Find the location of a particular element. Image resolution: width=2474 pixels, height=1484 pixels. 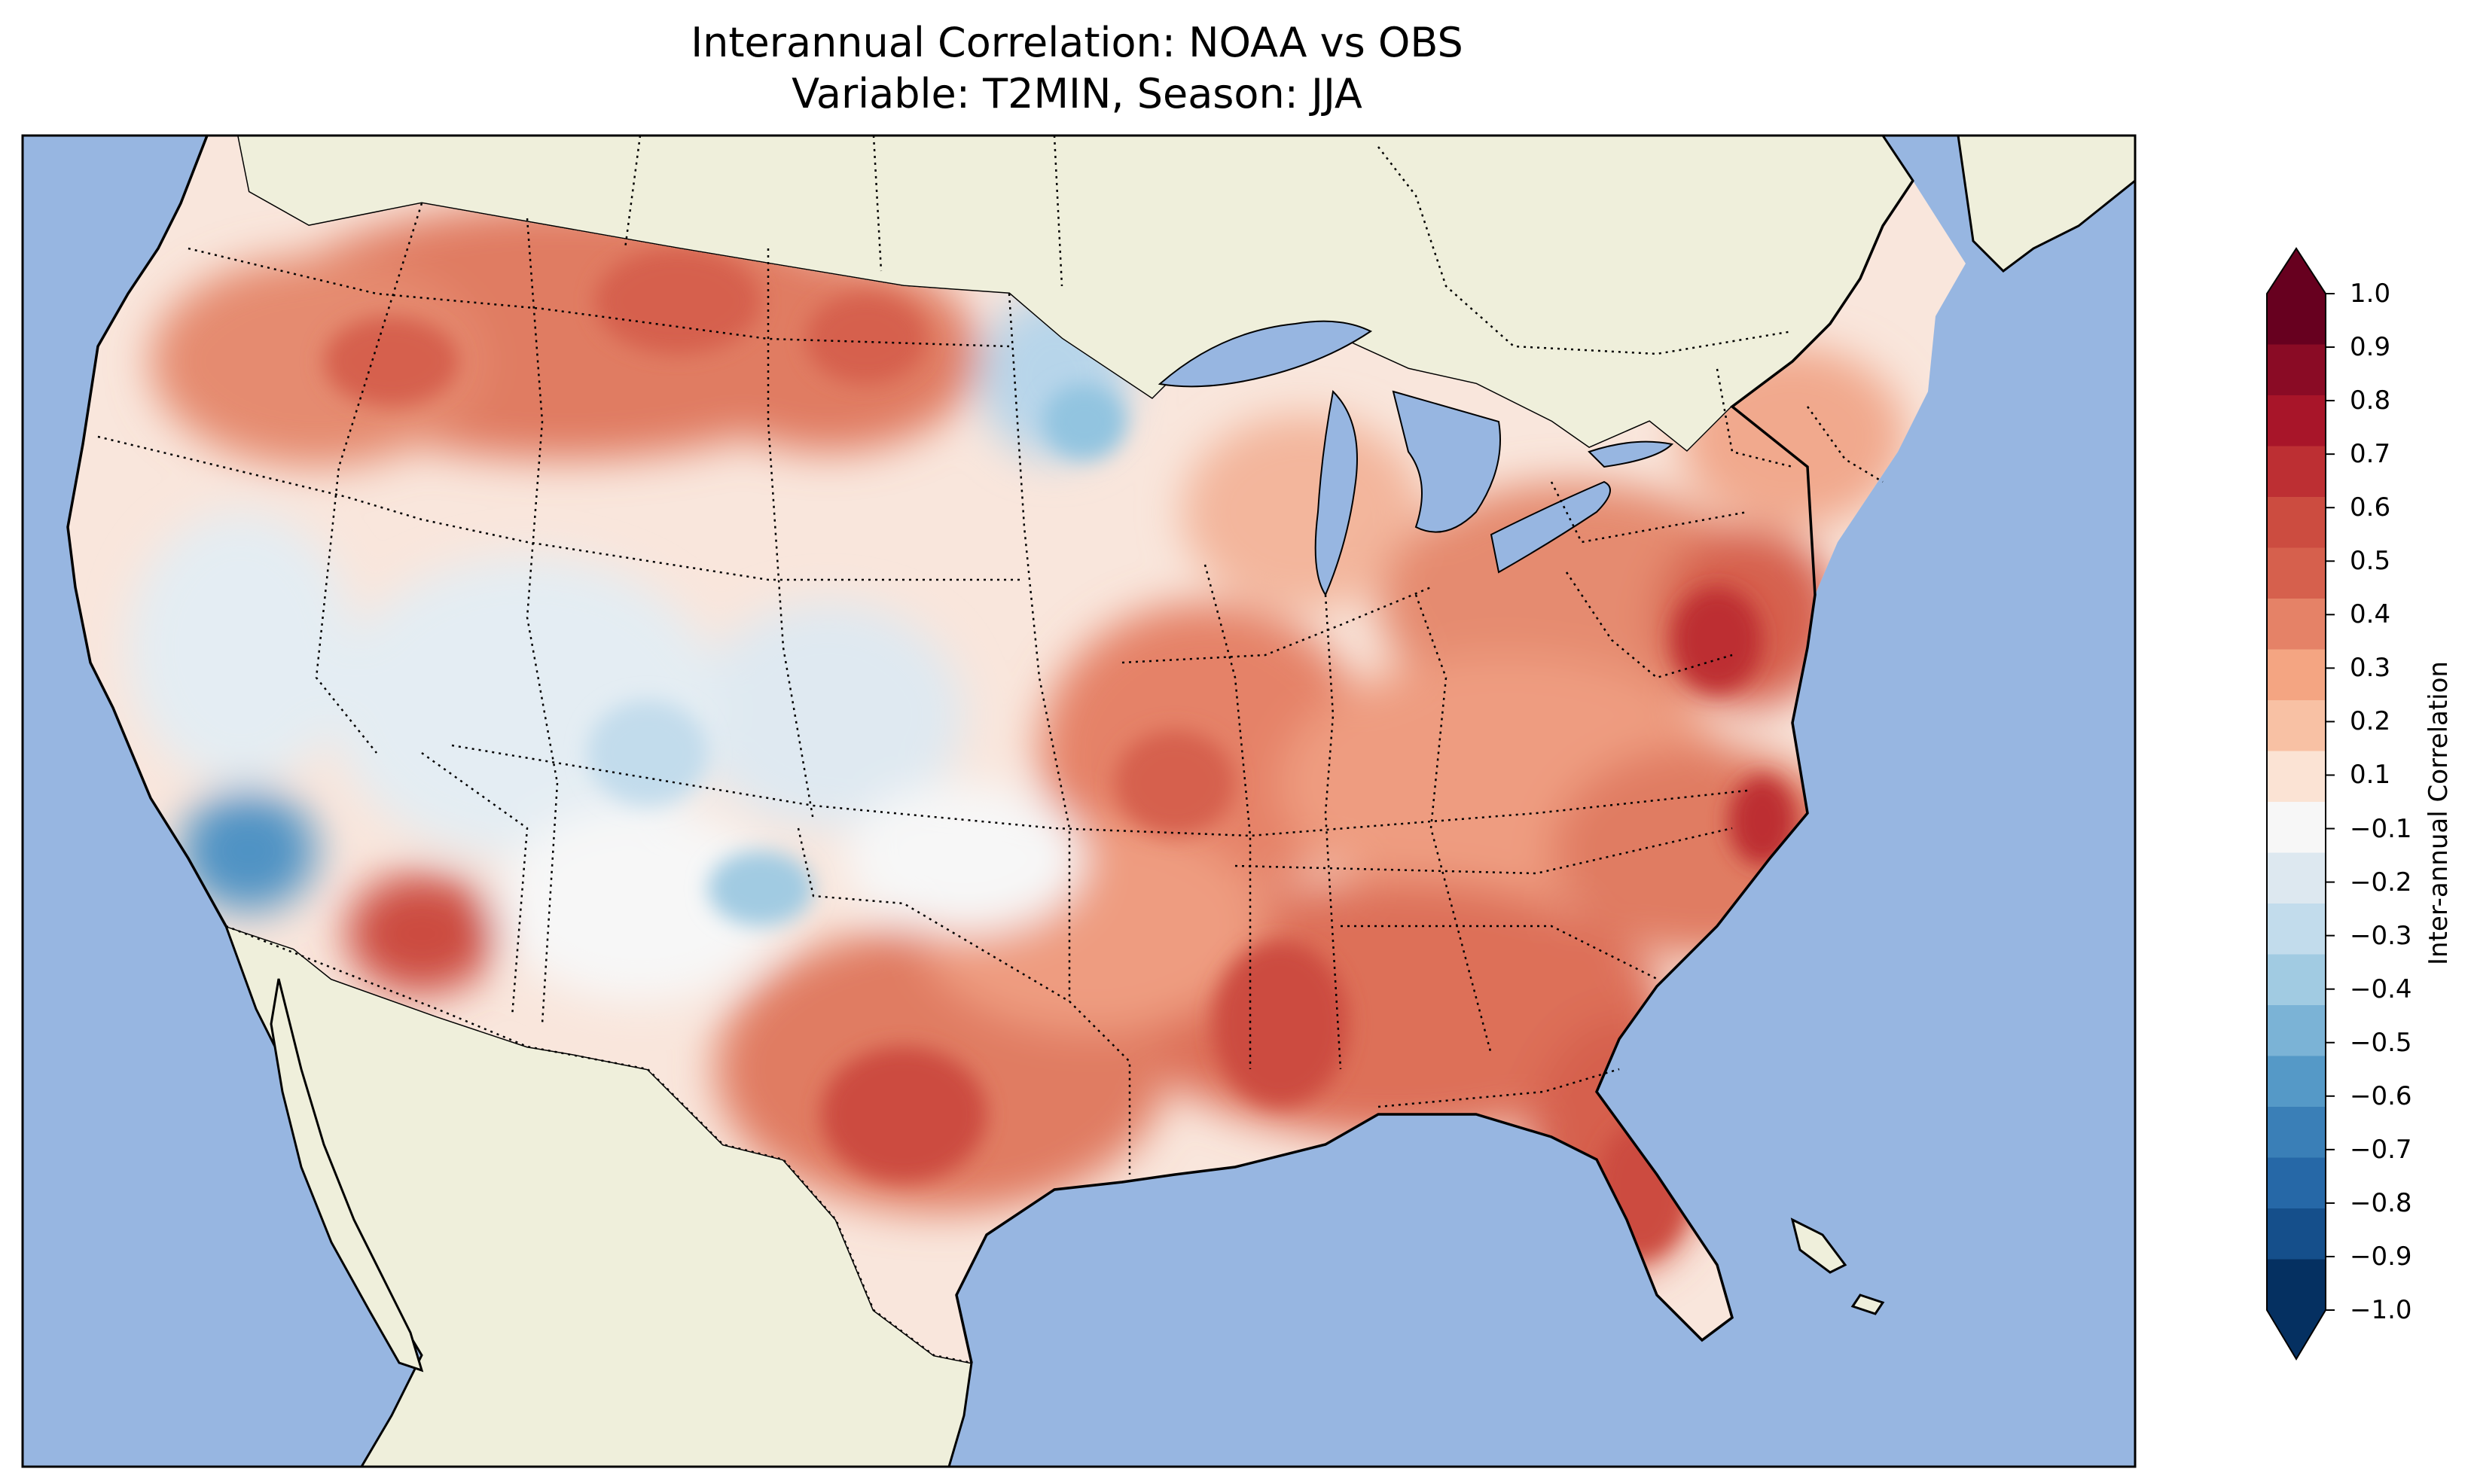

colorbar-max-extend is located at coordinates (2296, 271).